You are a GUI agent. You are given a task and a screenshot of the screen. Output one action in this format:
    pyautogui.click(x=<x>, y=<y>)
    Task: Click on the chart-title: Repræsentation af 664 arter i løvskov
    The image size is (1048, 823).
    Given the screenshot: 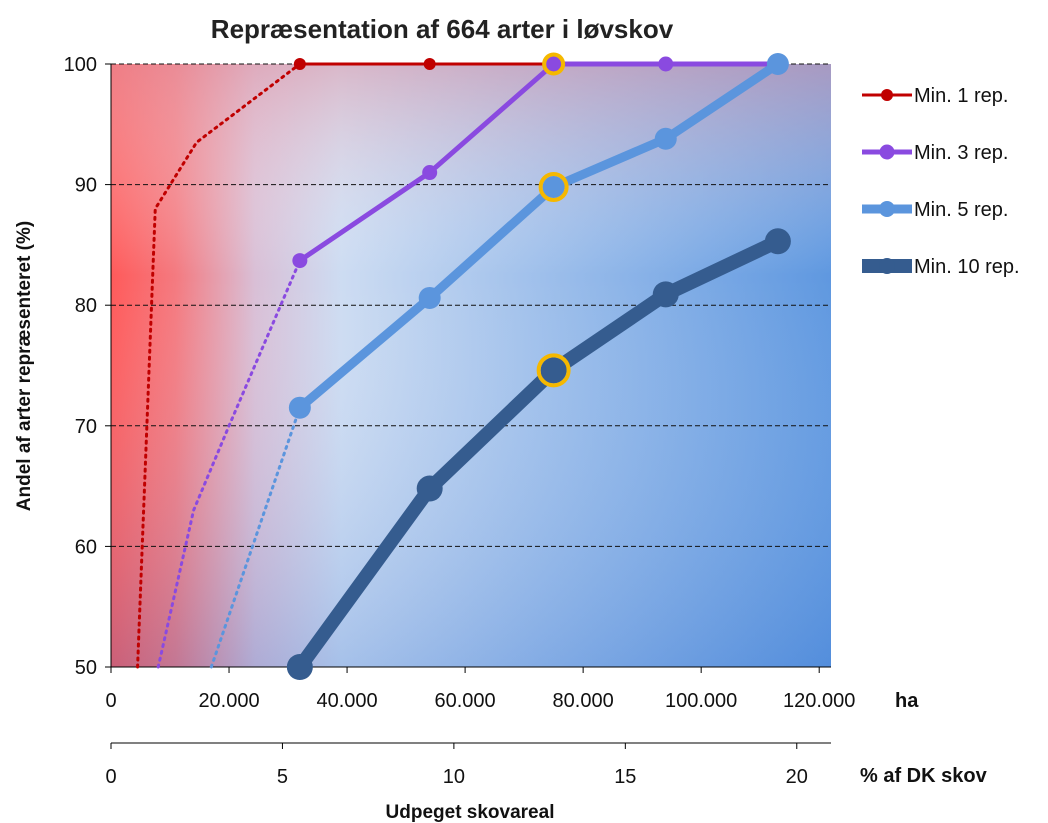 What is the action you would take?
    pyautogui.click(x=442, y=29)
    